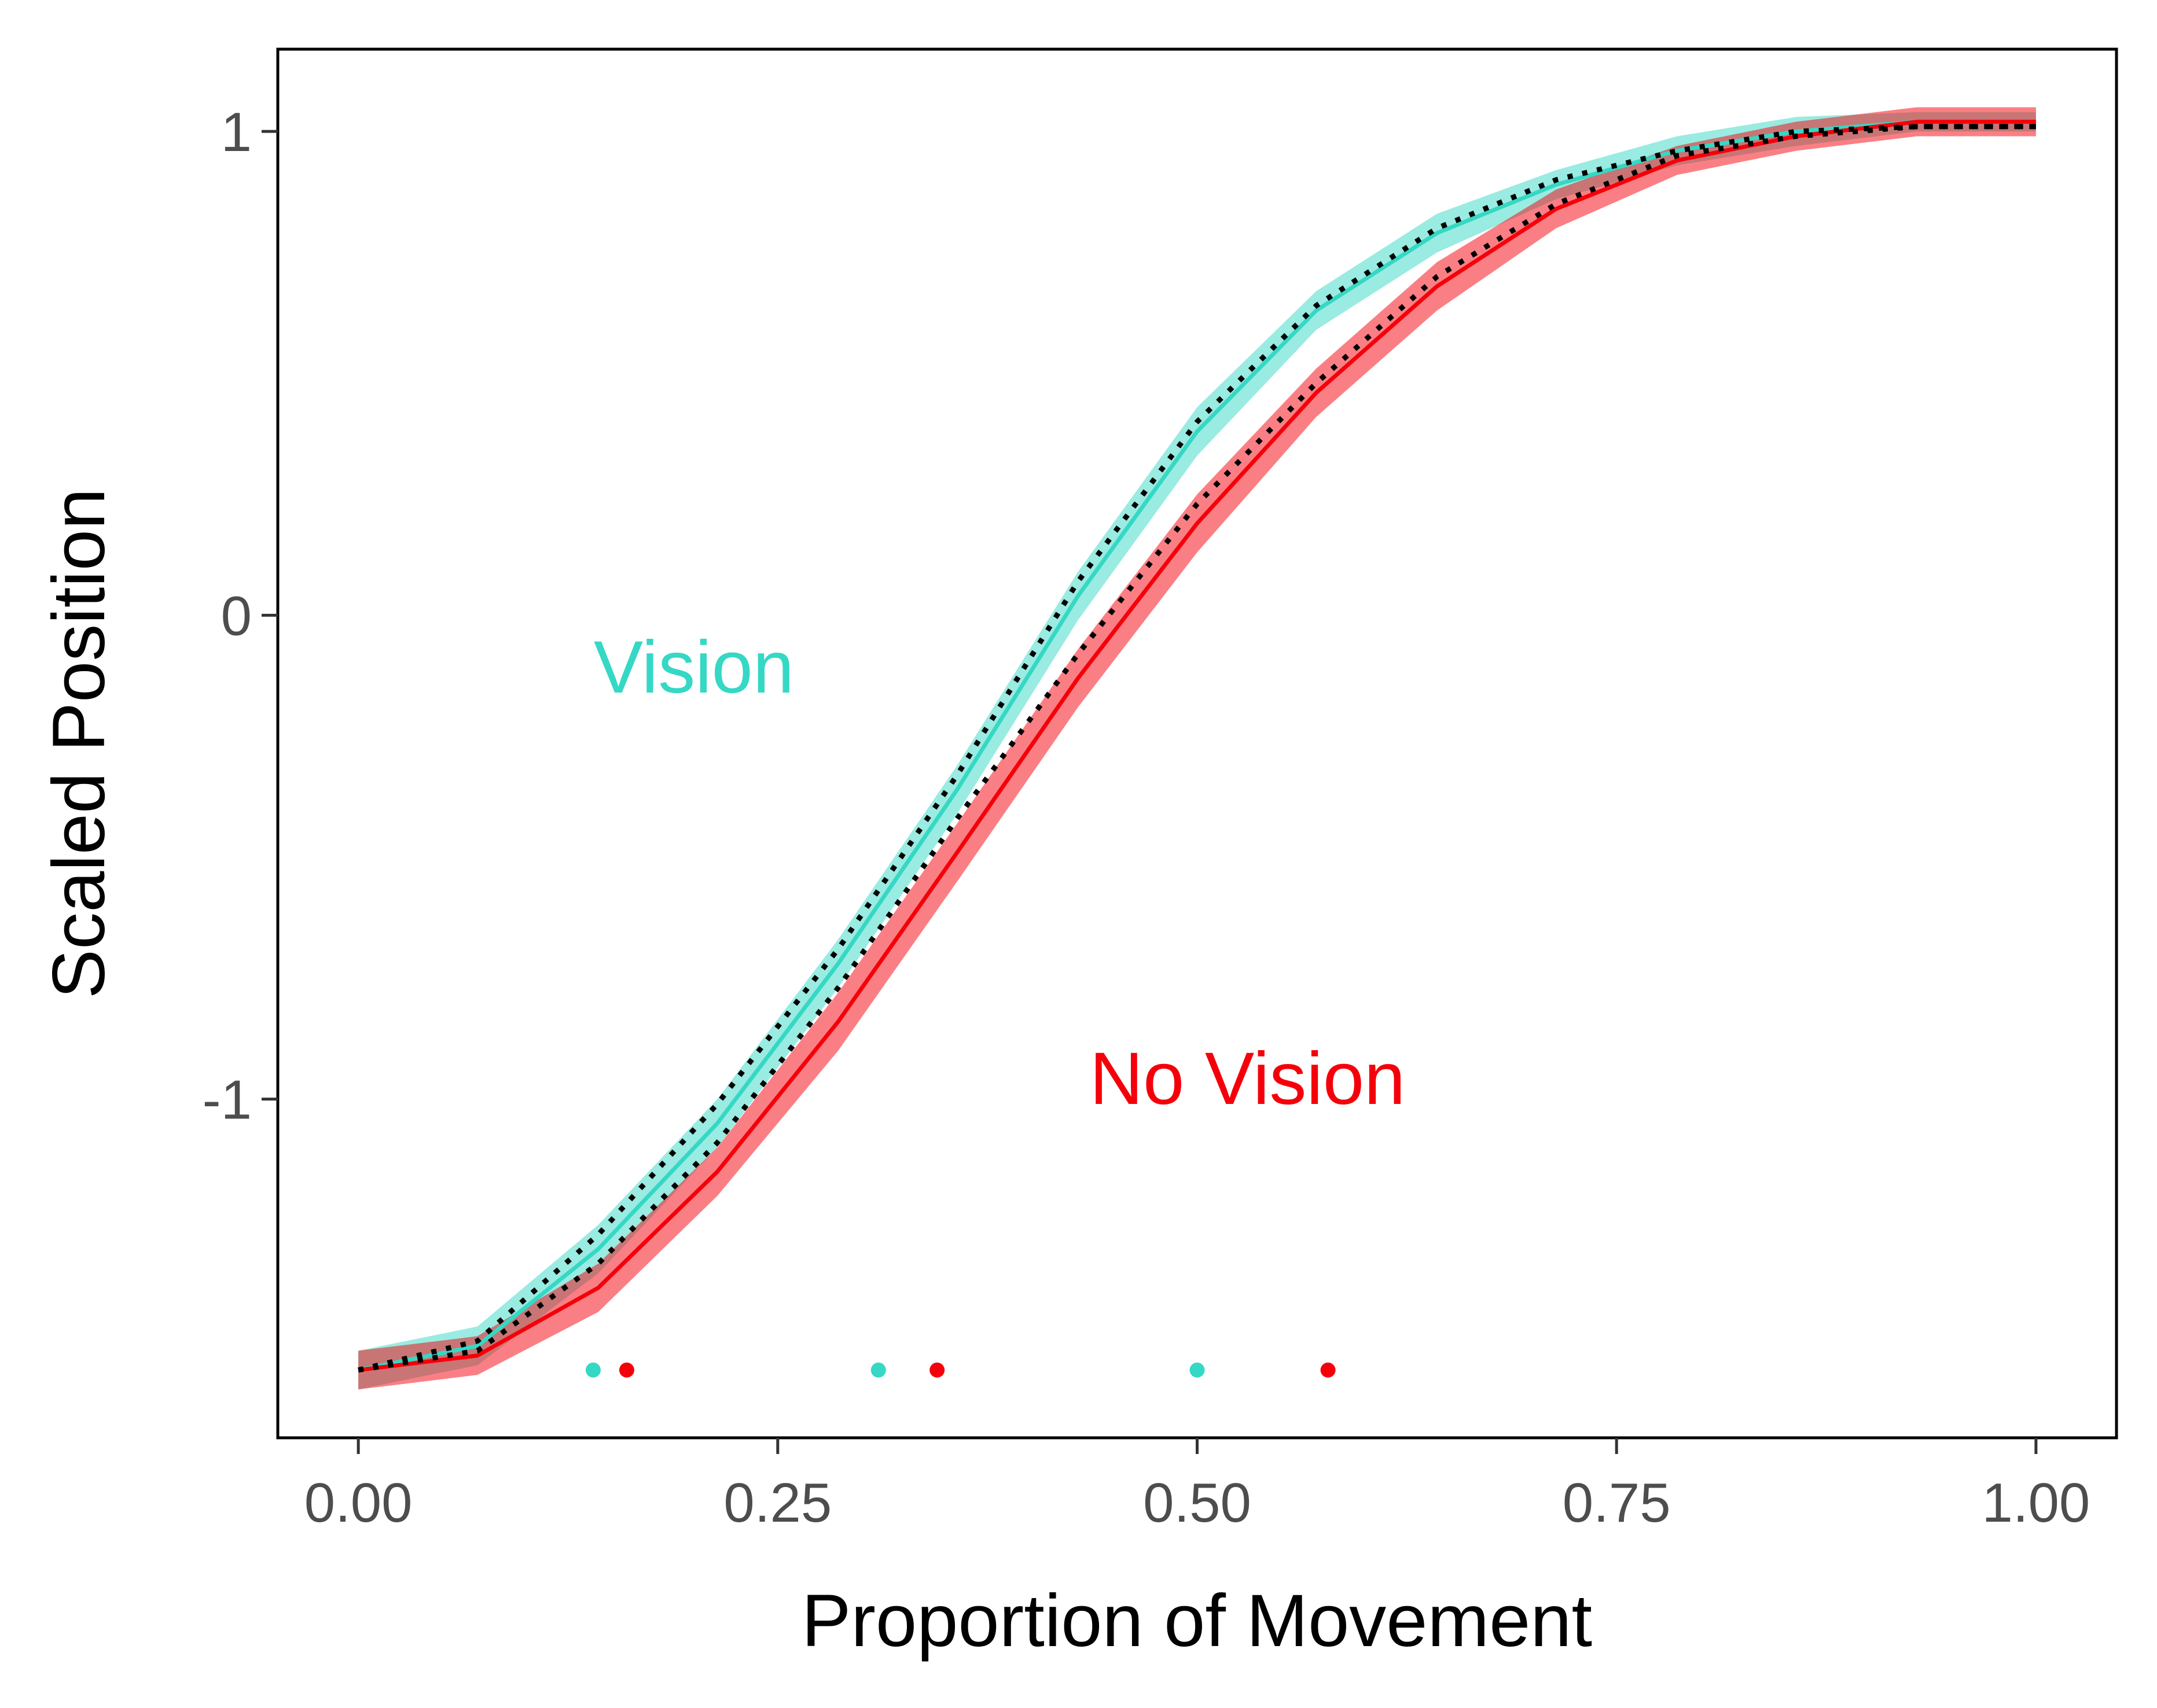  Describe the element at coordinates (236, 616) in the screenshot. I see `y-tick-label-1: 0` at that location.